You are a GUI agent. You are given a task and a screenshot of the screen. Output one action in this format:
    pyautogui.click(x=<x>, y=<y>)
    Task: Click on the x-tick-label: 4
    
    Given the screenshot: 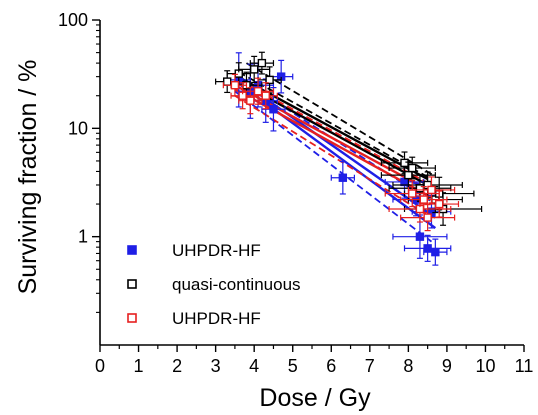 What is the action you would take?
    pyautogui.click(x=254, y=366)
    